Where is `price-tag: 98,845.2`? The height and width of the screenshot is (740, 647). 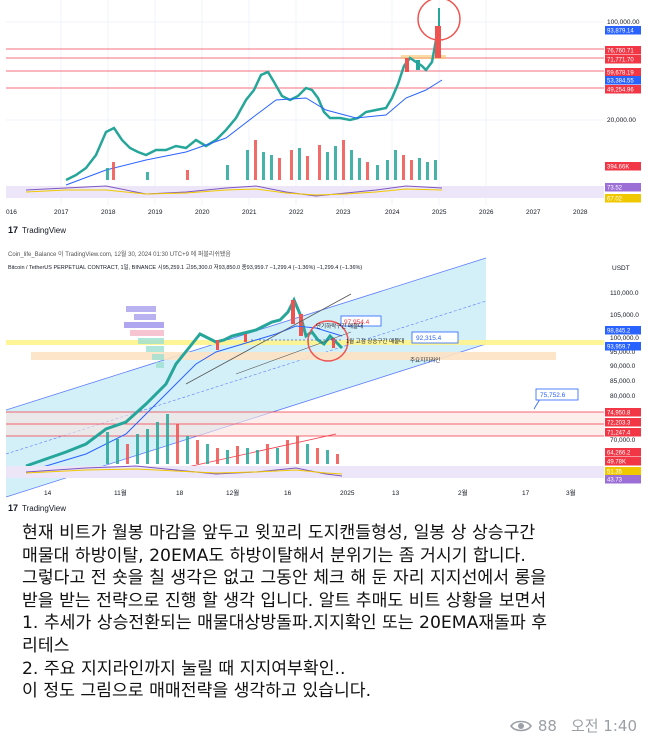
price-tag: 98,845.2 is located at coordinates (619, 332).